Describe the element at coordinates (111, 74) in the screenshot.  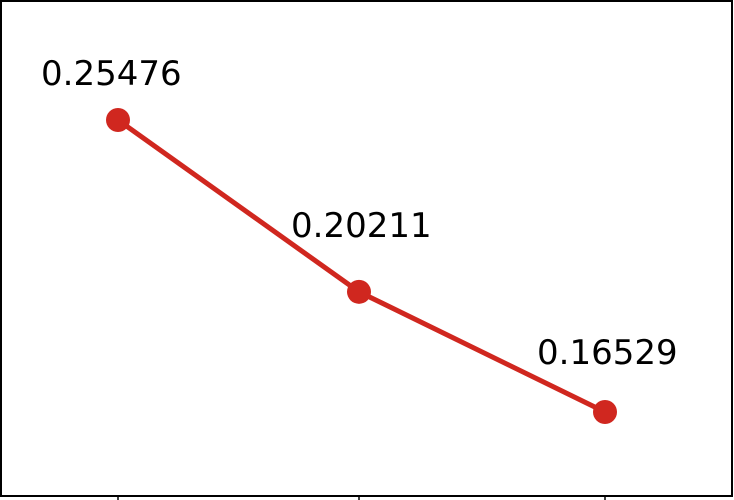
I see `data-label-1: 0.25476` at that location.